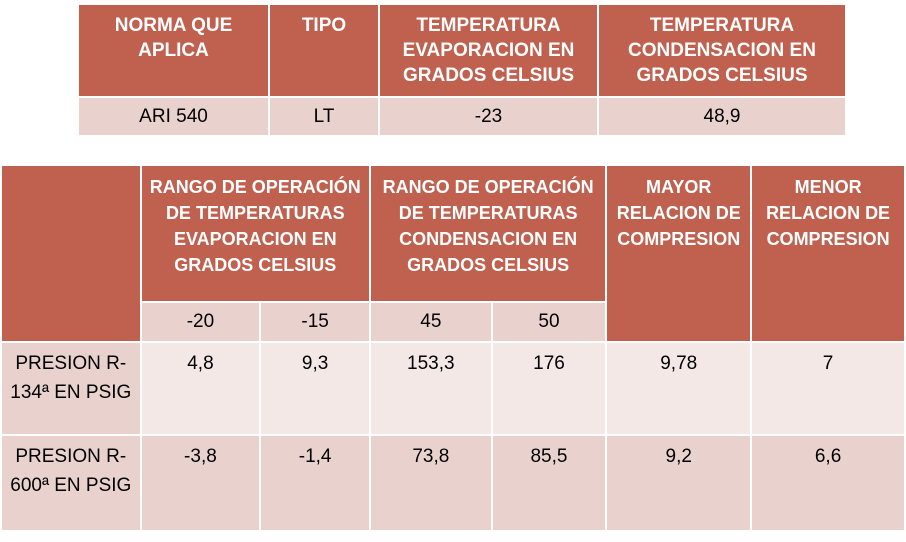 Image resolution: width=906 pixels, height=542 pixels. I want to click on cell-r134a-cond-50: 176, so click(549, 388).